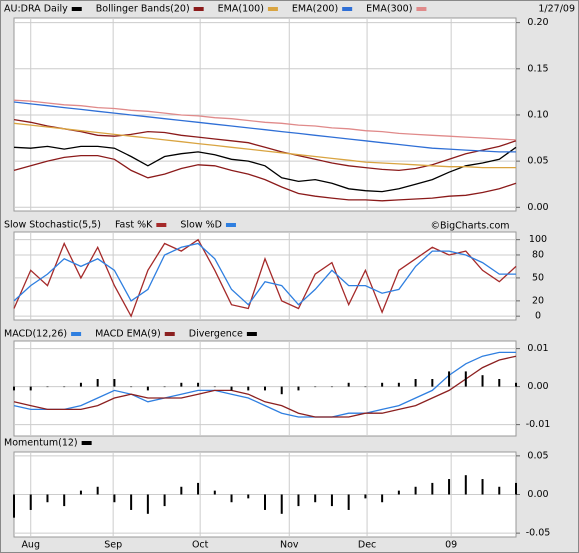 The image size is (579, 553). Describe the element at coordinates (113, 545) in the screenshot. I see `x-tick-label: Sep` at that location.